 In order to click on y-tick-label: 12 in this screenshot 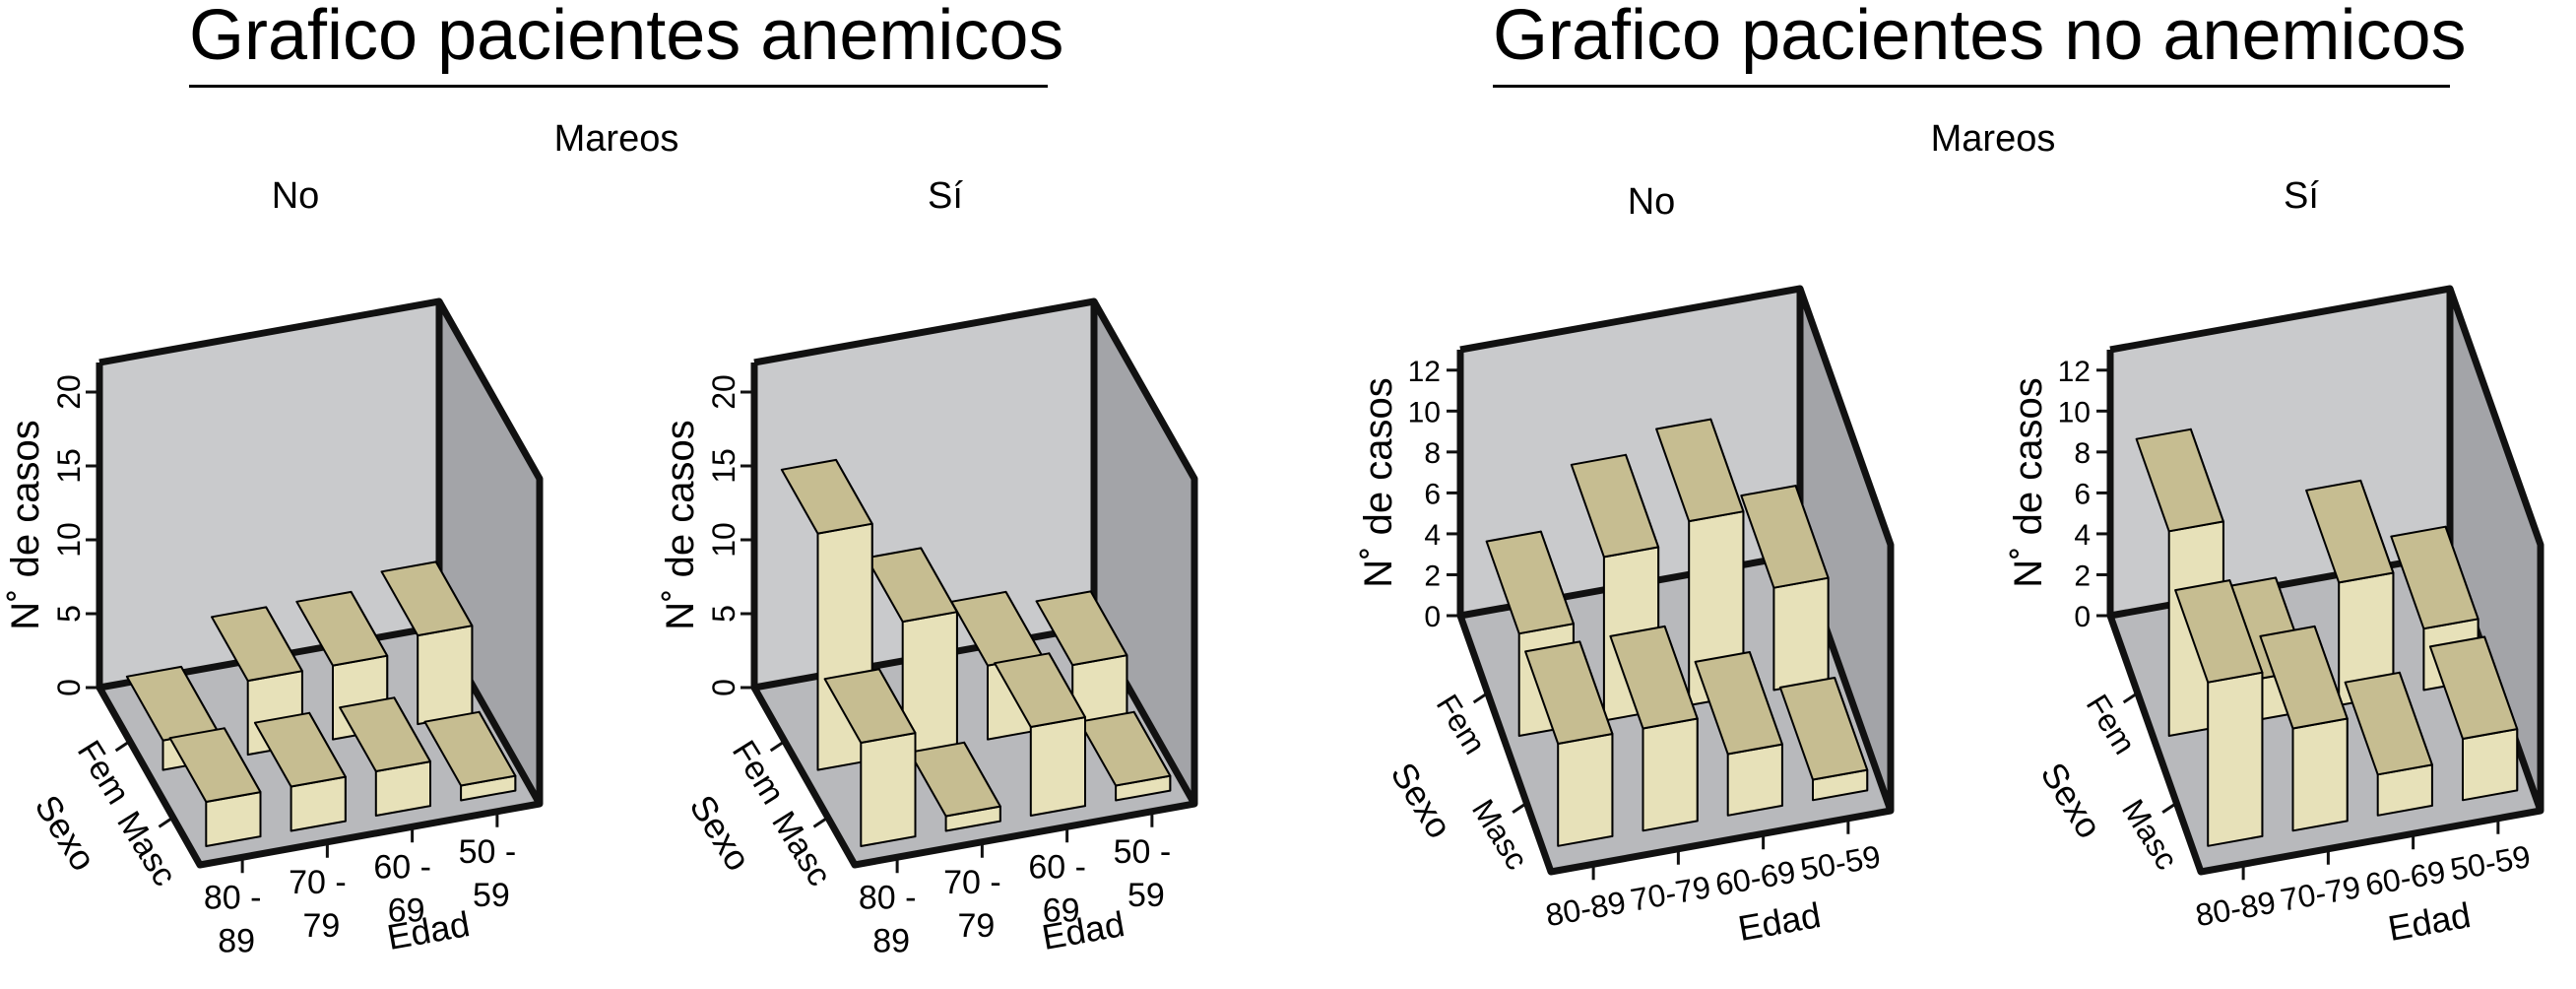, I will do `click(1424, 372)`.